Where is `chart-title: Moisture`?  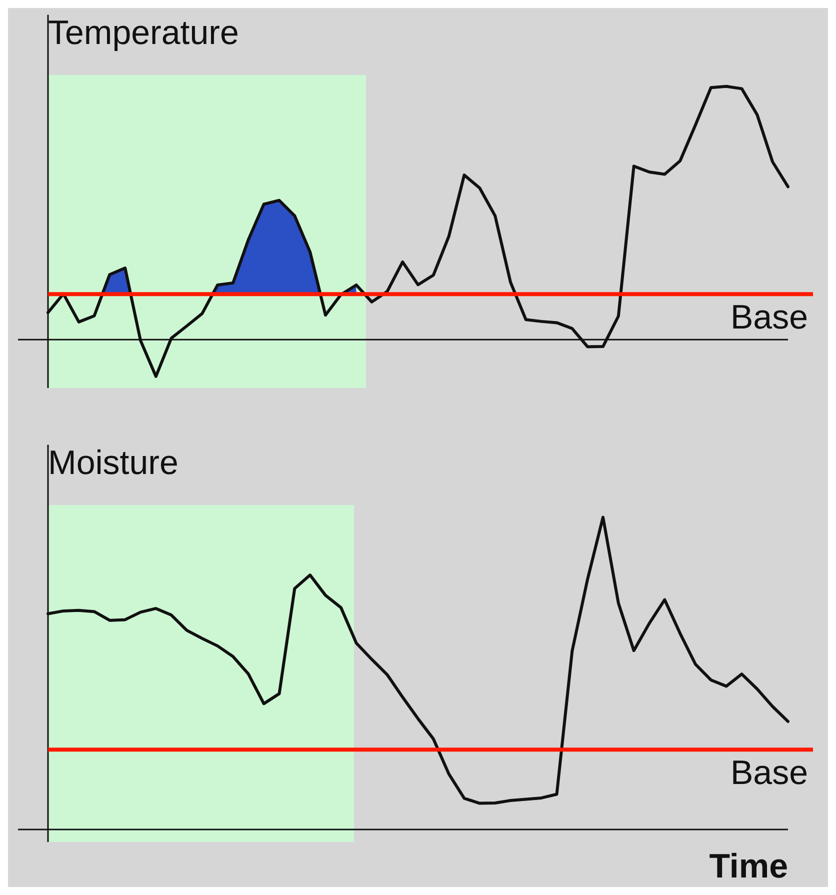 chart-title: Moisture is located at coordinates (113, 463).